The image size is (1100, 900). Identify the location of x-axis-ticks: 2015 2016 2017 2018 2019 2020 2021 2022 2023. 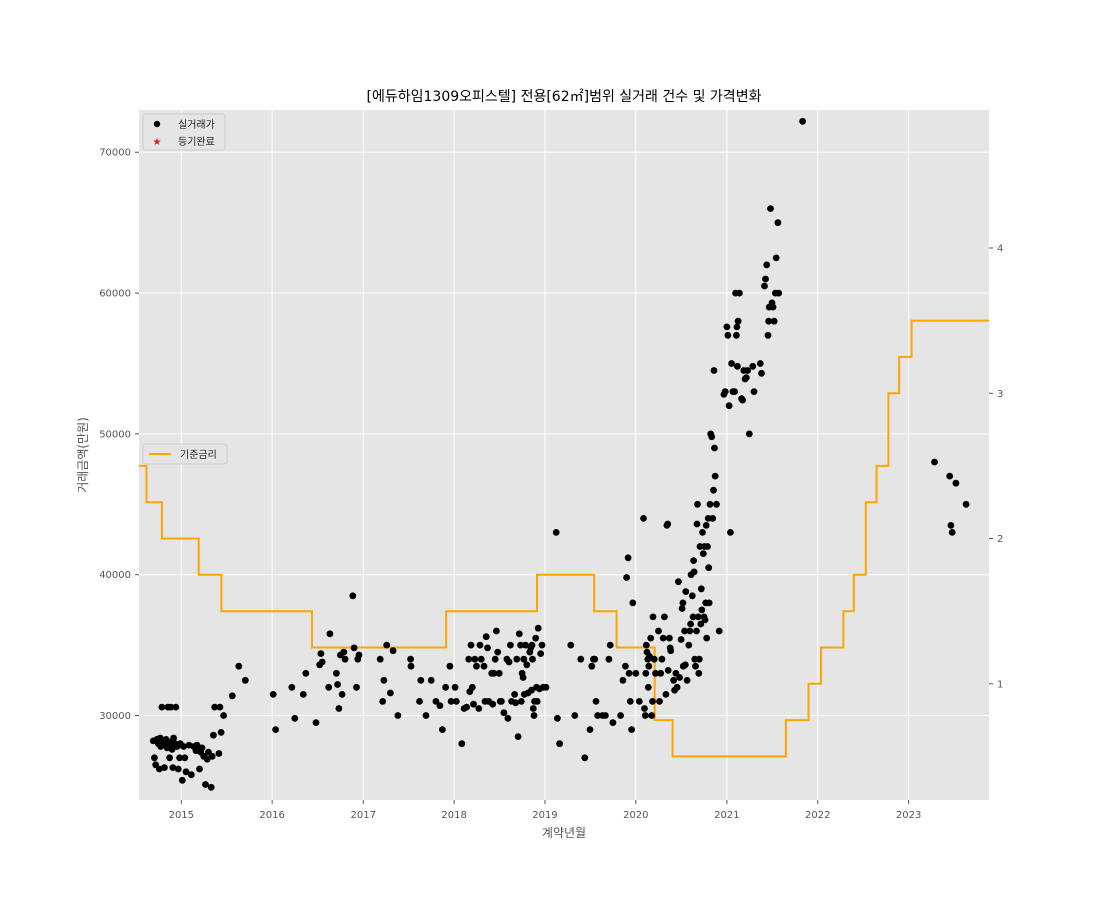
(545, 810).